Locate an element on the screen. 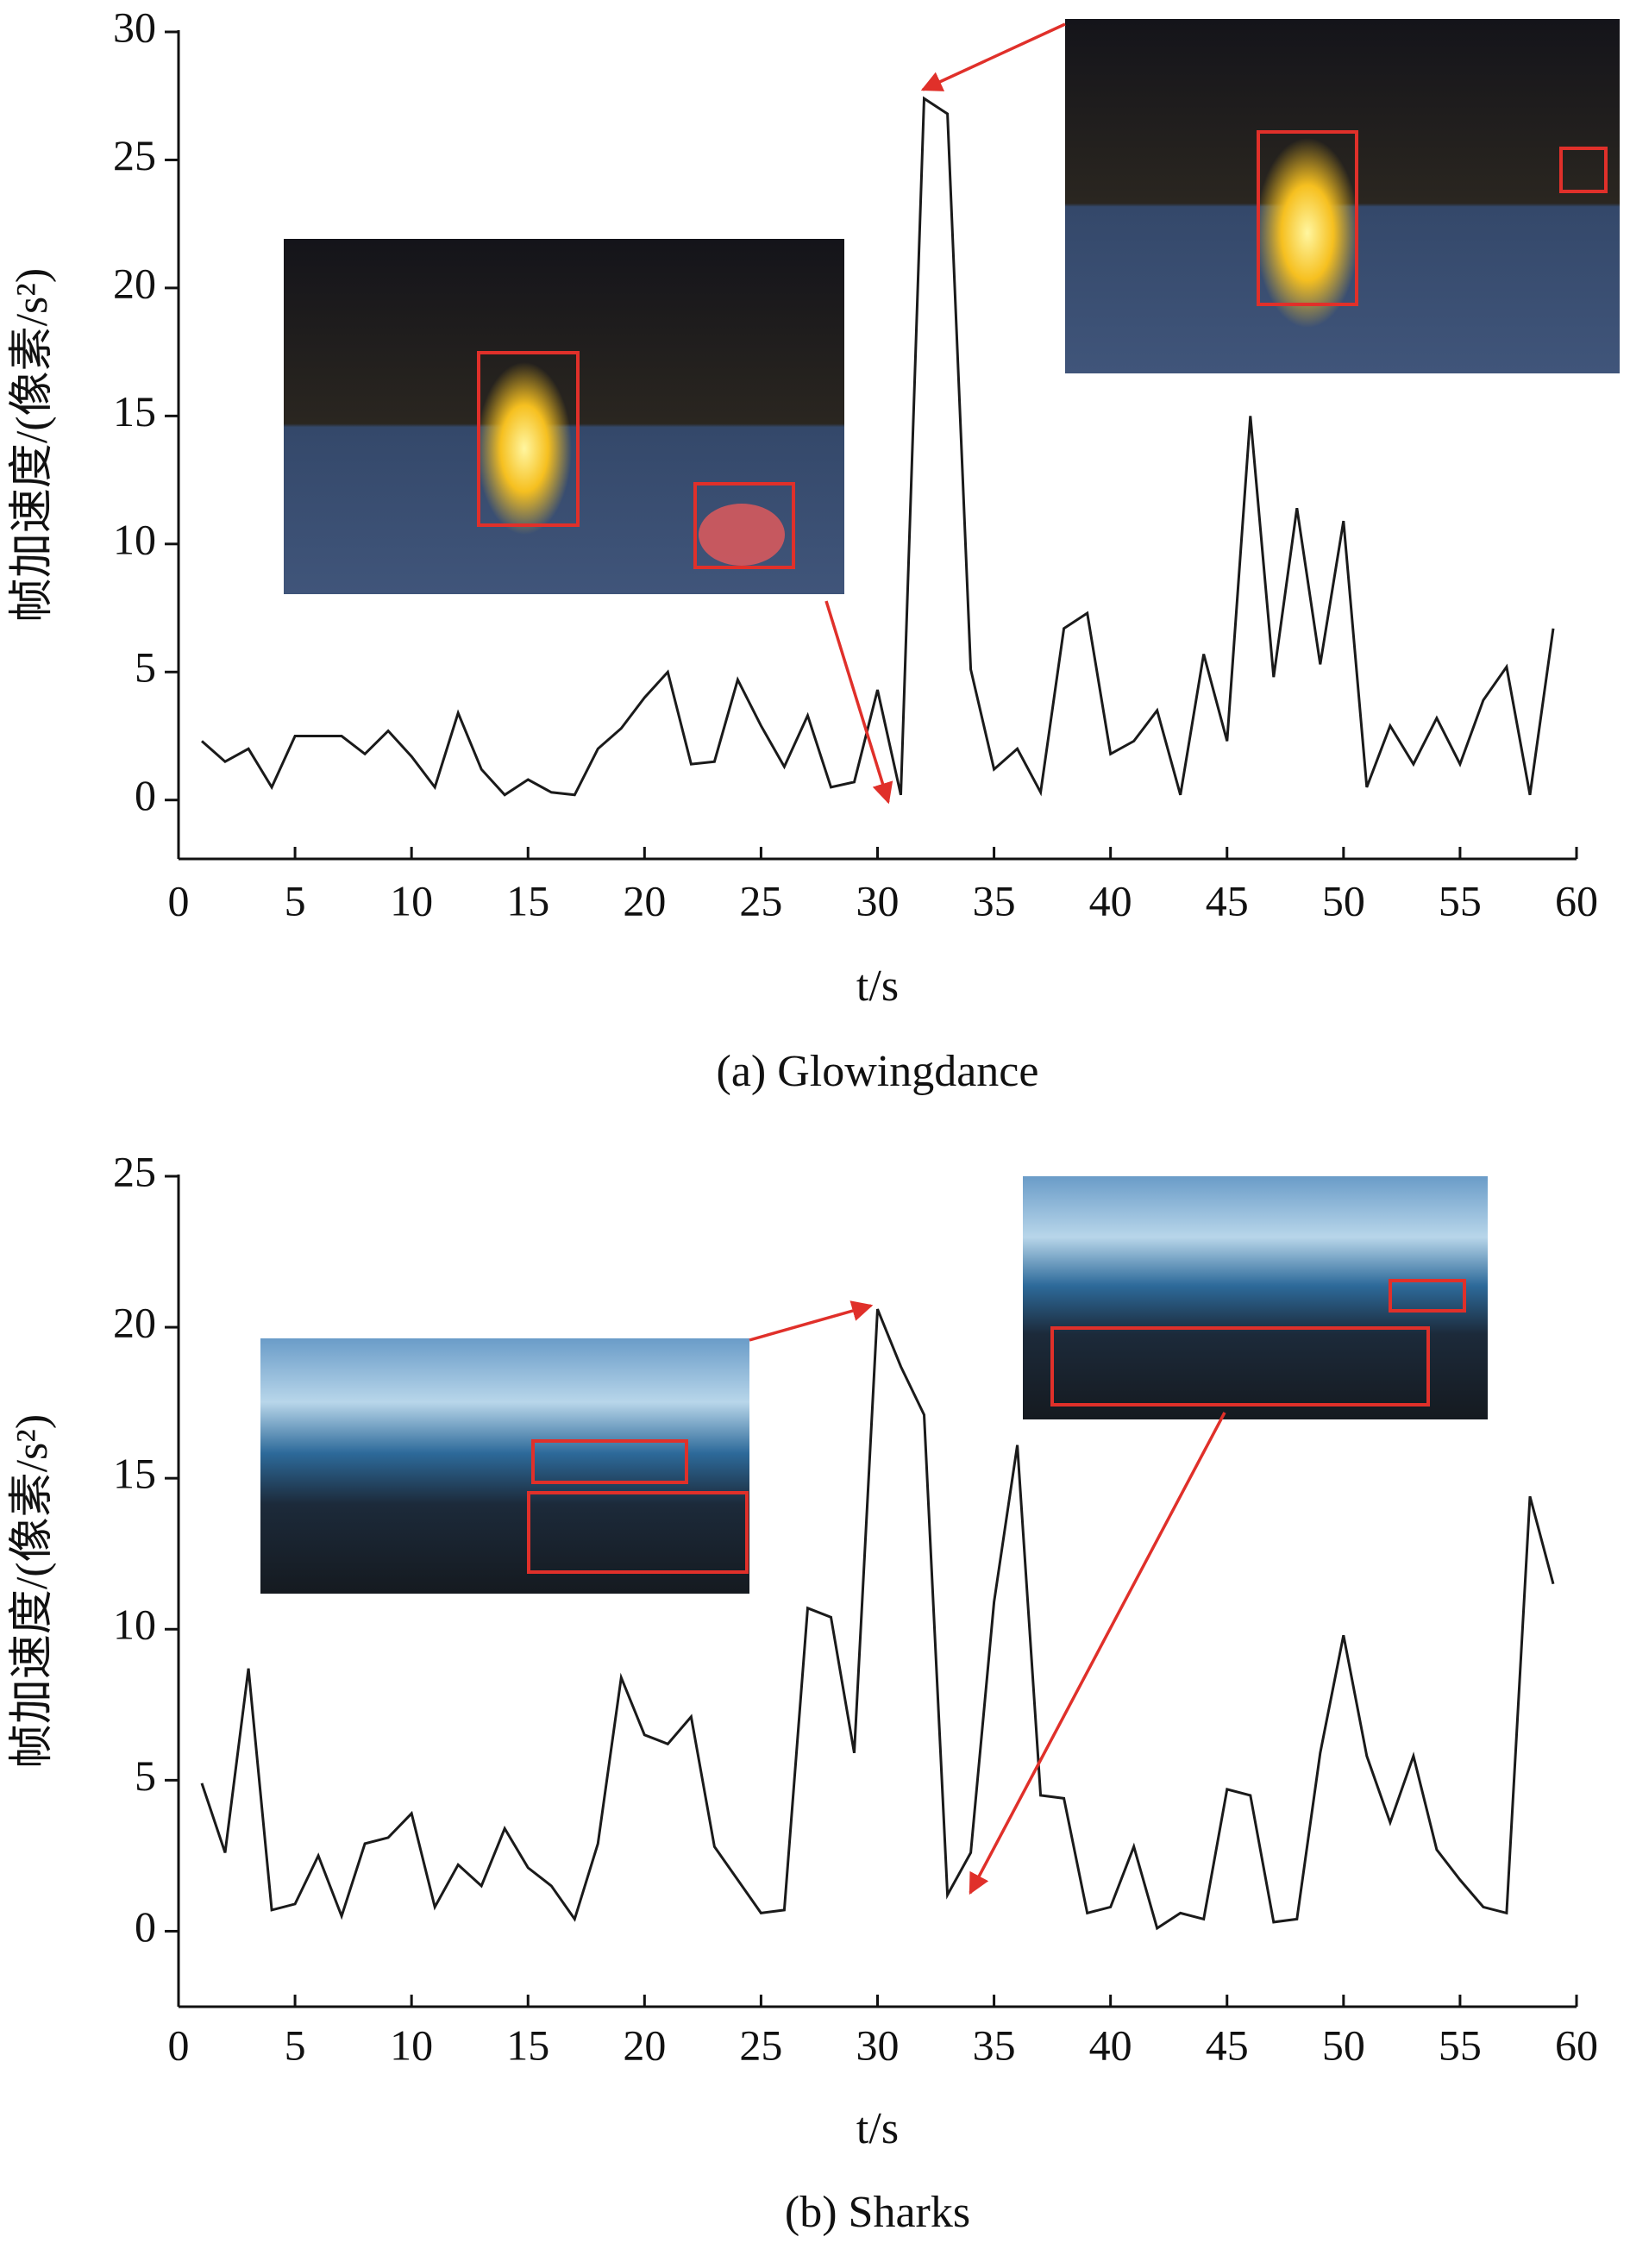 The height and width of the screenshot is (2268, 1630). y-tick-label: 30 is located at coordinates (134, 27).